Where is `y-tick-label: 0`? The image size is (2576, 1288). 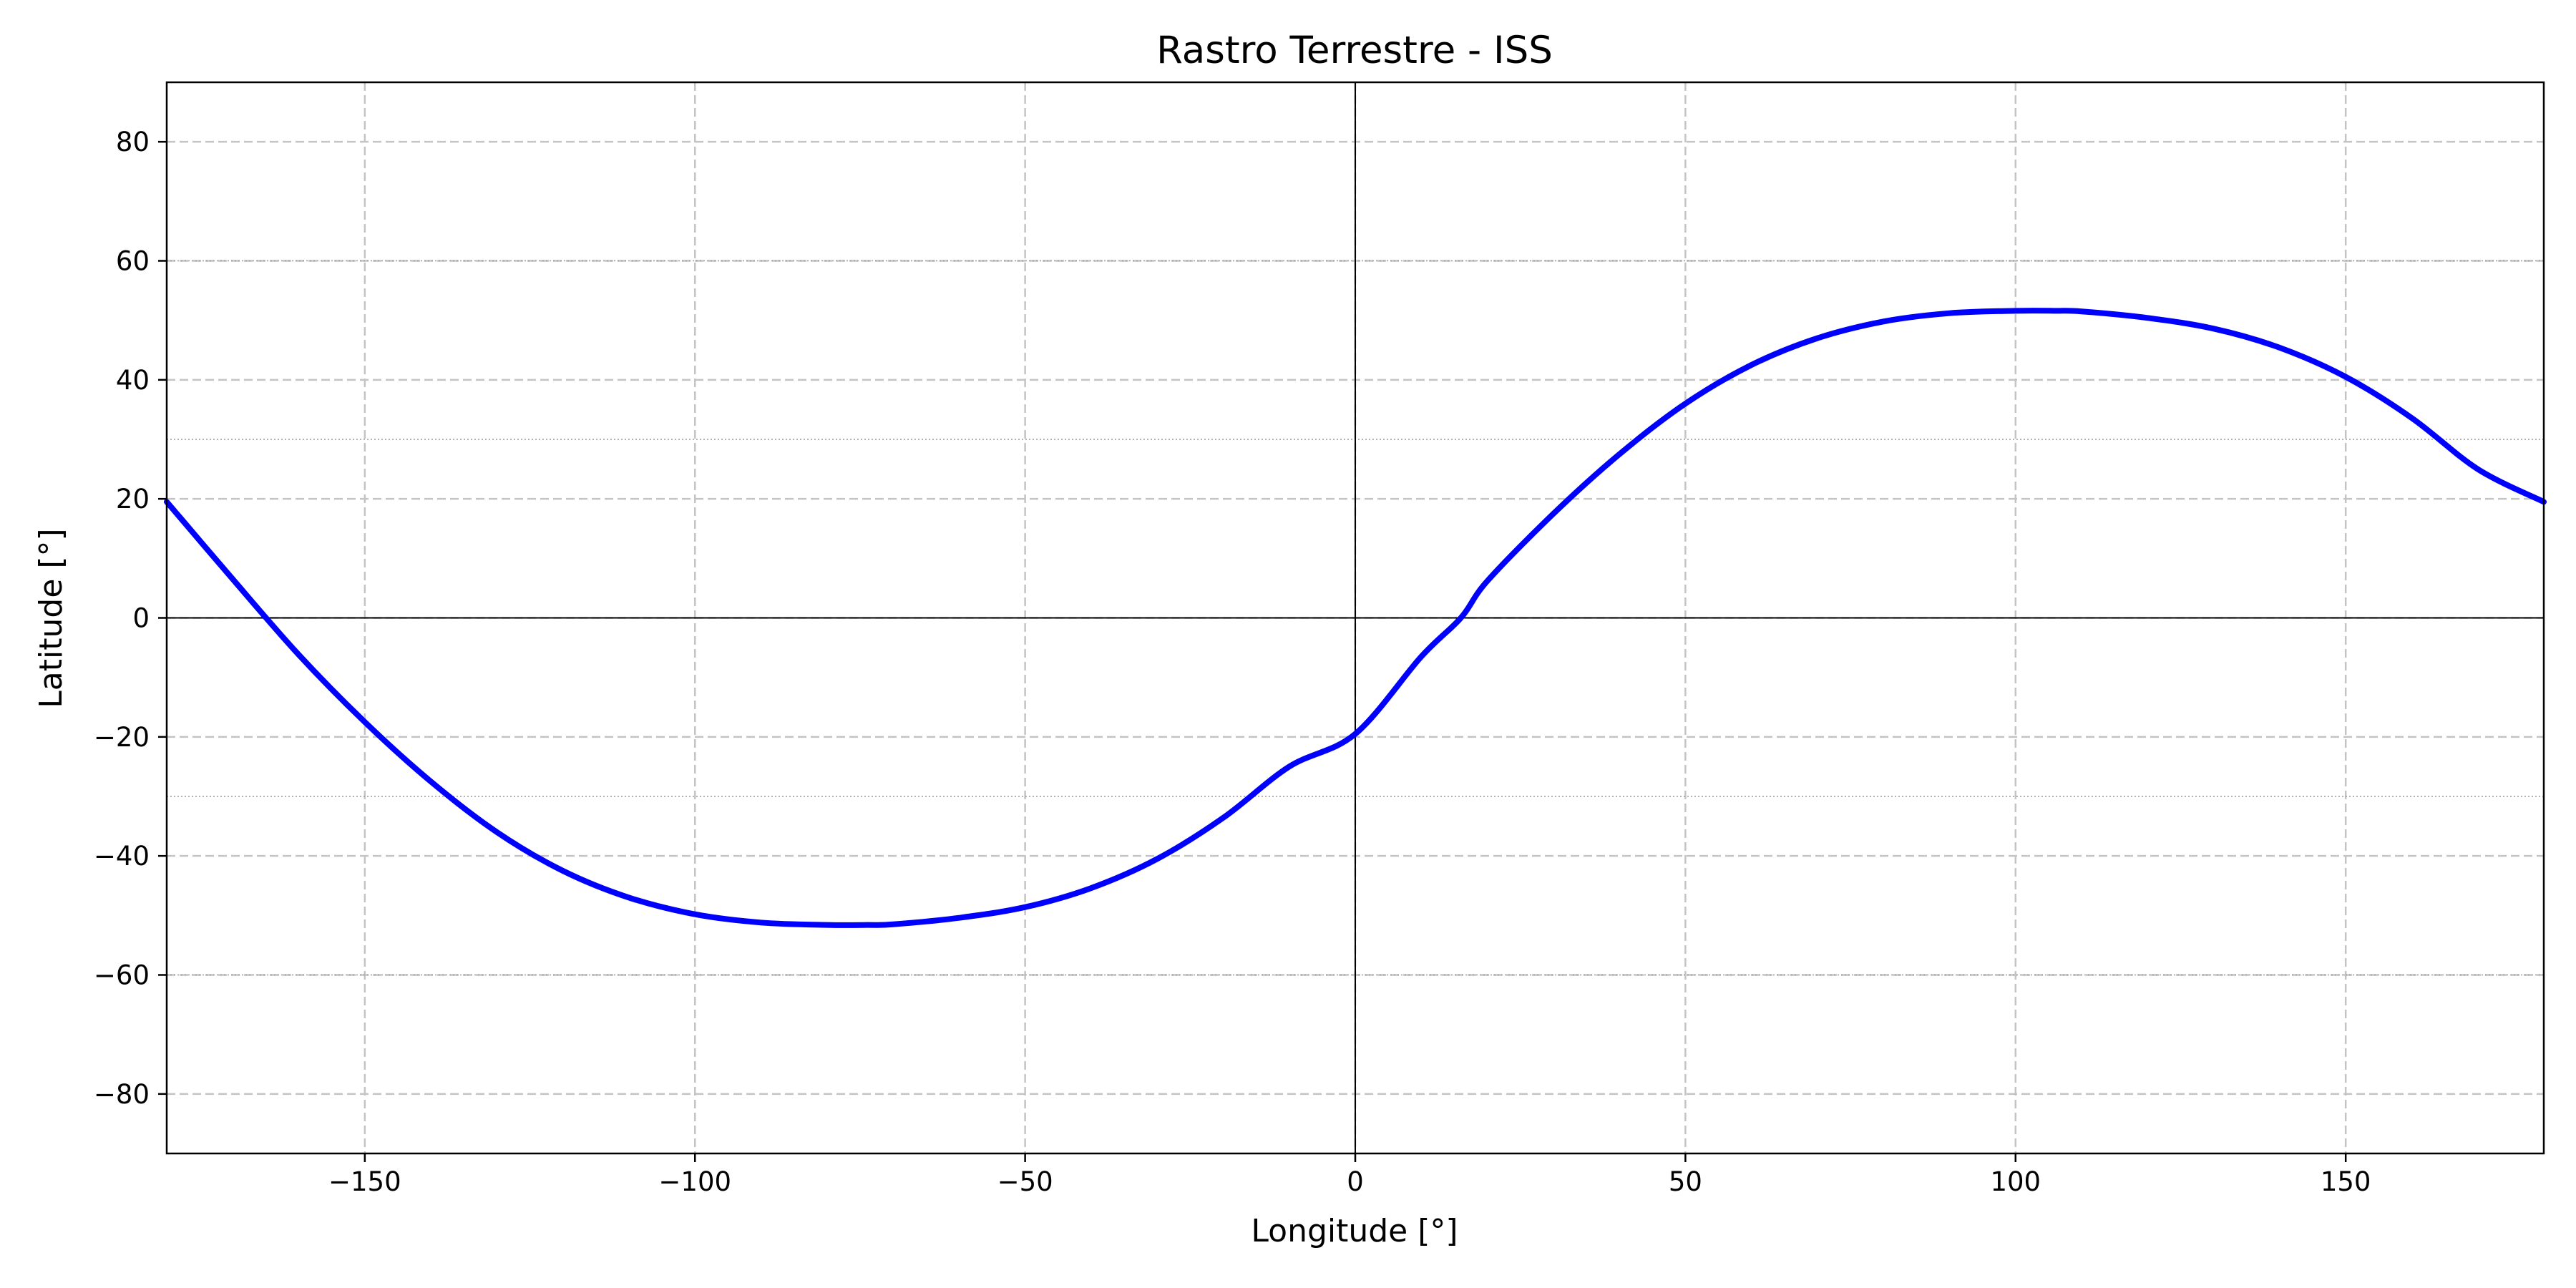
y-tick-label: 0 is located at coordinates (141, 618).